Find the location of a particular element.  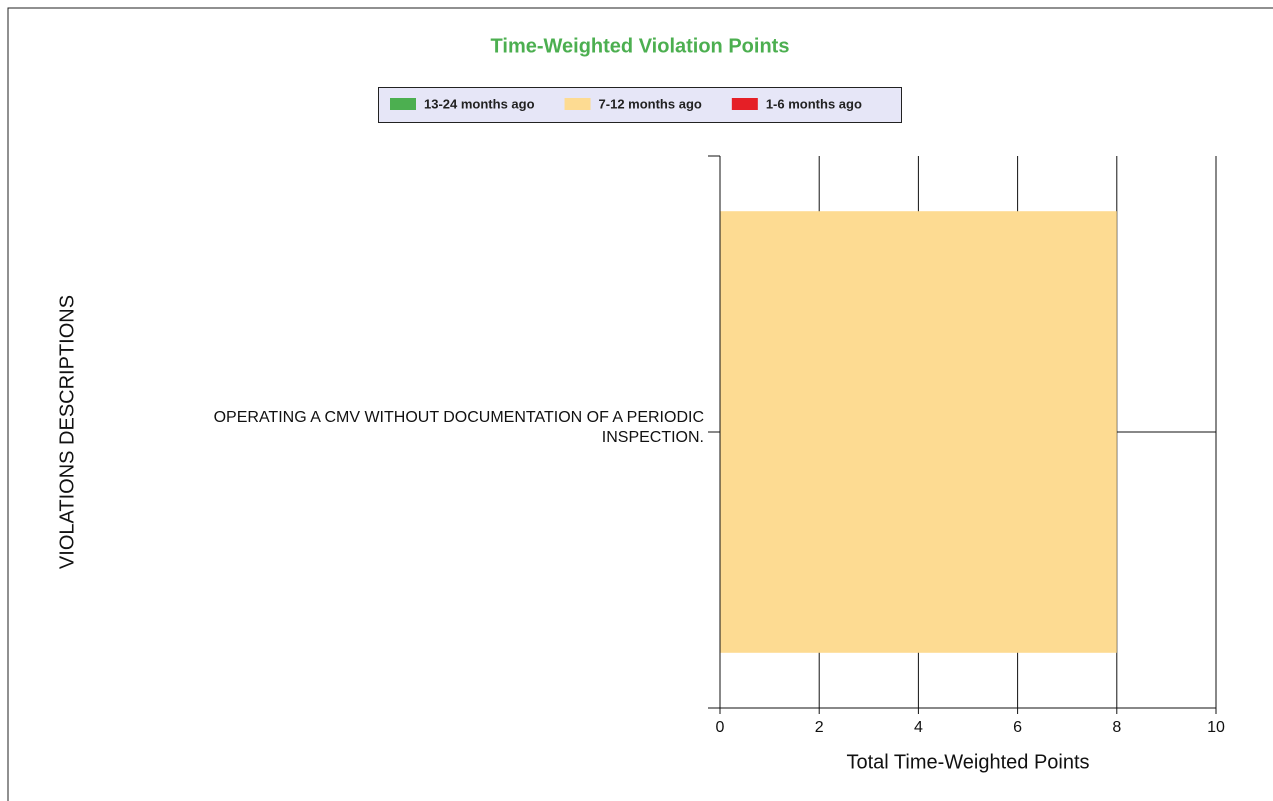

x-tick-label: 4 is located at coordinates (918, 727).